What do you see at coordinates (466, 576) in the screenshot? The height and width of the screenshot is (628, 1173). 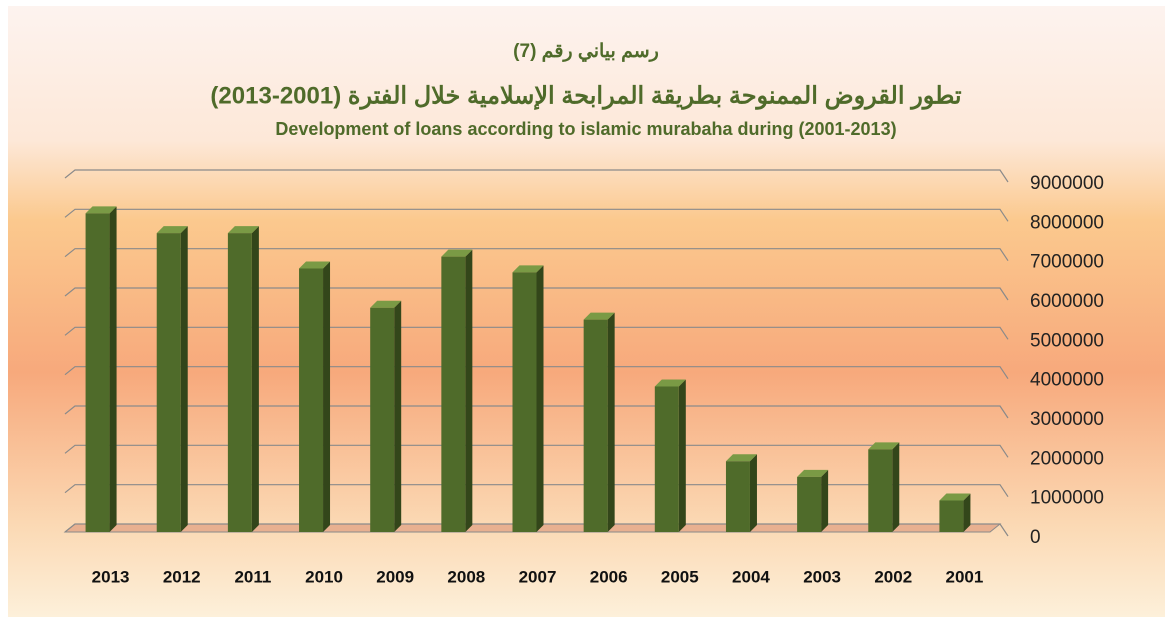 I see `x-tick-label: 2008` at bounding box center [466, 576].